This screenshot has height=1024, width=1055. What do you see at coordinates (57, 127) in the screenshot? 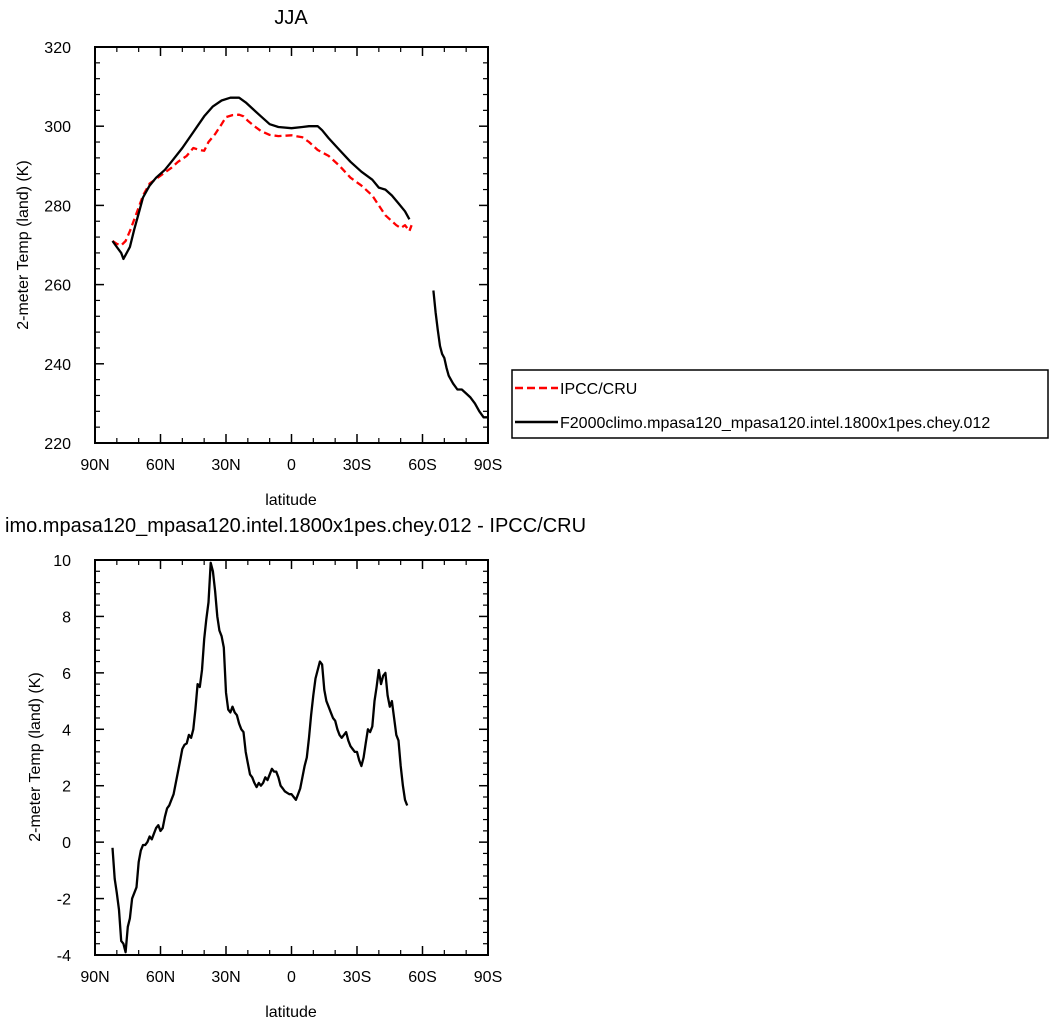
I see `top-ytick-label: 300` at bounding box center [57, 127].